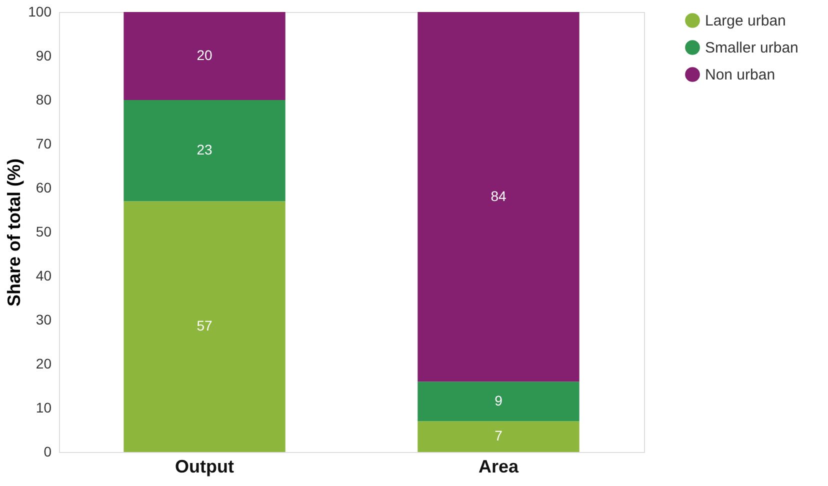 Image resolution: width=828 pixels, height=486 pixels. I want to click on y-tick-label: 90, so click(44, 56).